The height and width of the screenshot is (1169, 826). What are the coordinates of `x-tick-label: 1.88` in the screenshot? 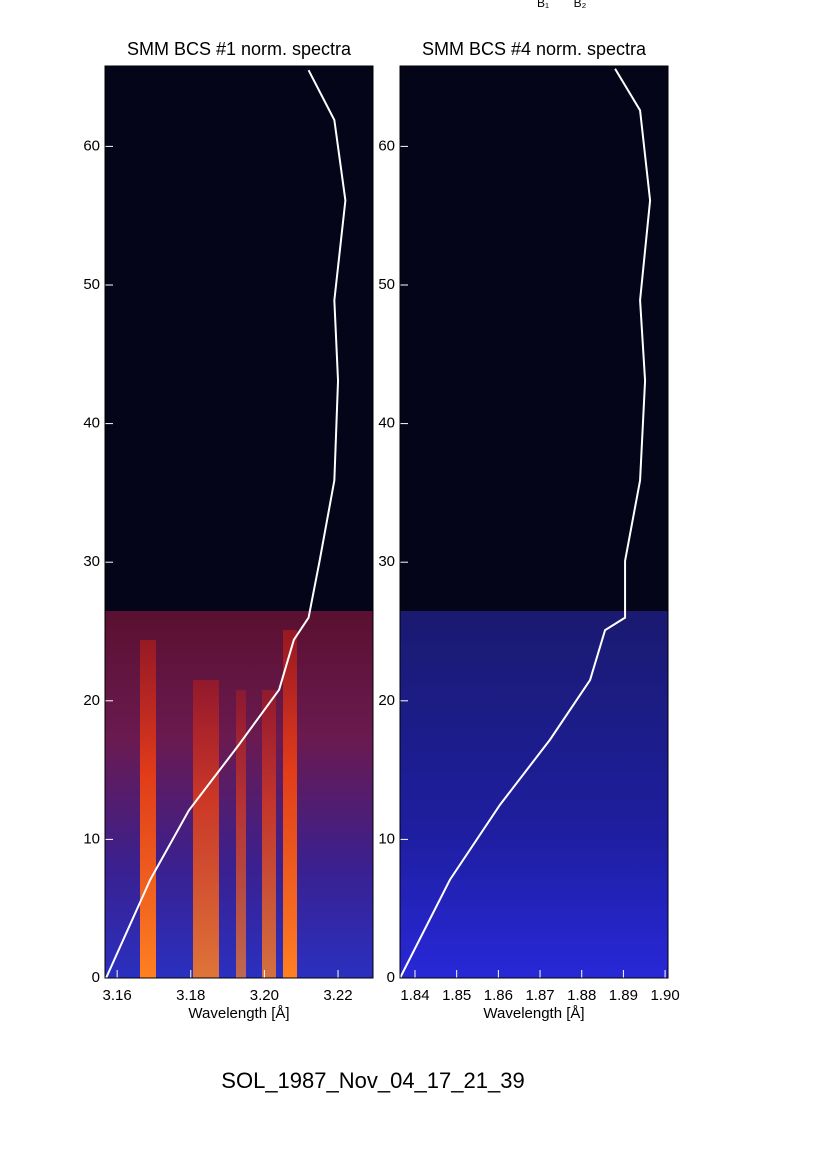 It's located at (581, 995).